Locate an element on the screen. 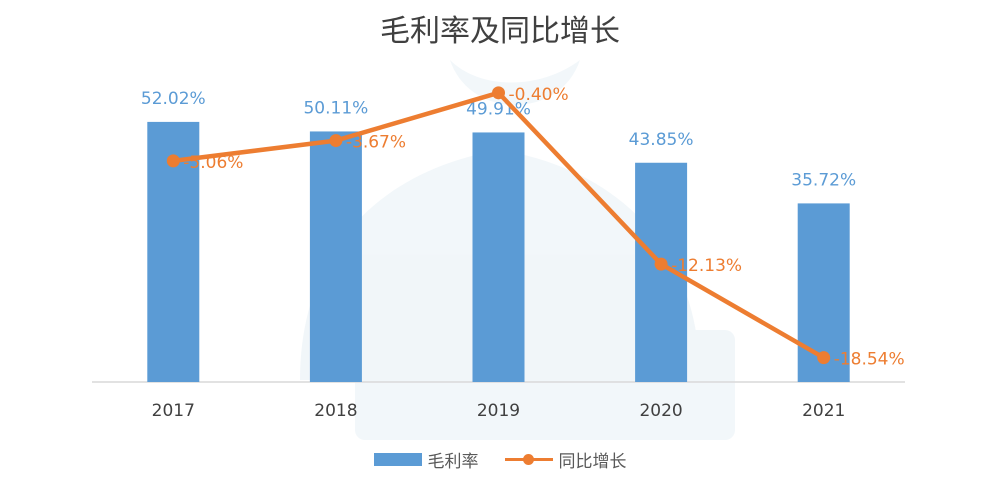 This screenshot has height=492, width=1000. x-tick-label-2018: 2018 is located at coordinates (335, 411).